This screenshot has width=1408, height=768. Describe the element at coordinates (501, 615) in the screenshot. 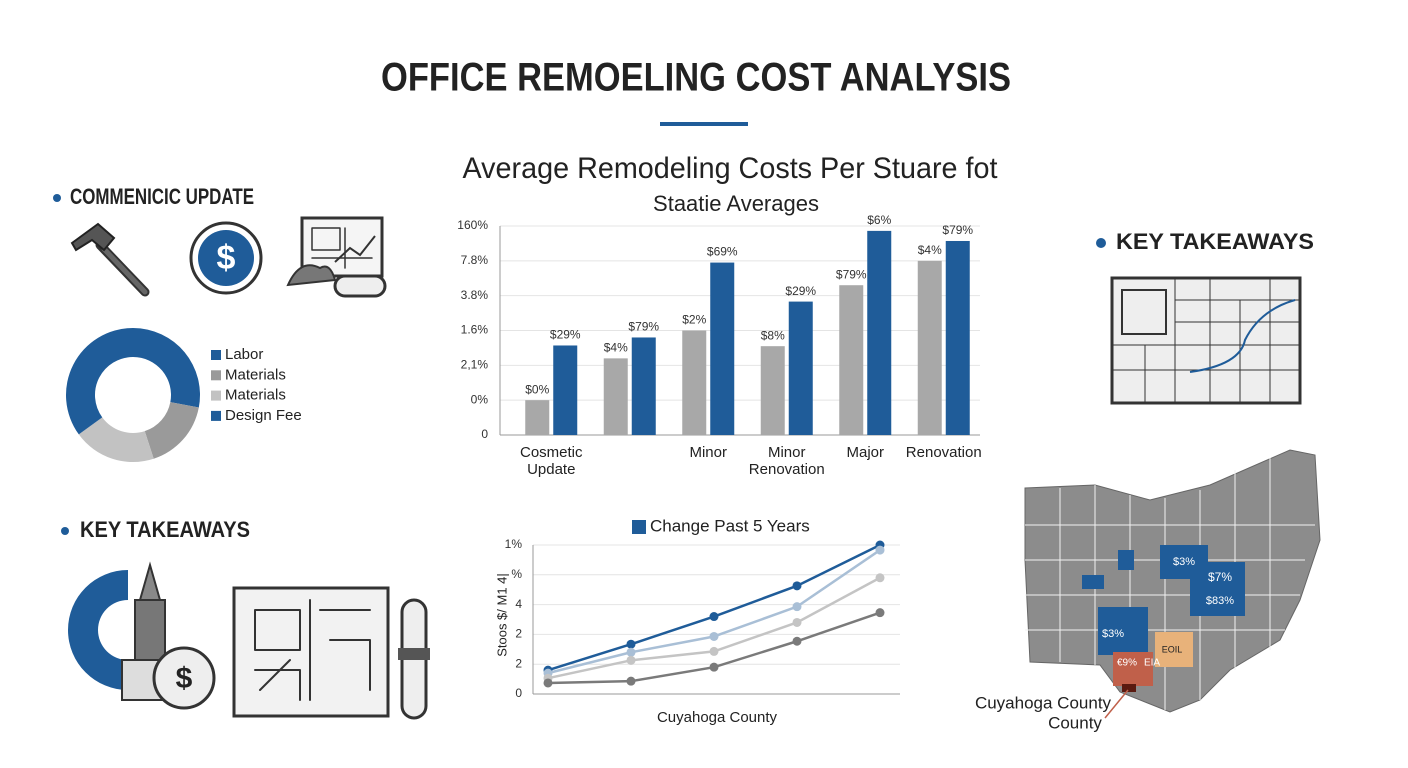

I see `y-axis-label: Stoos $/ M1 4|` at that location.